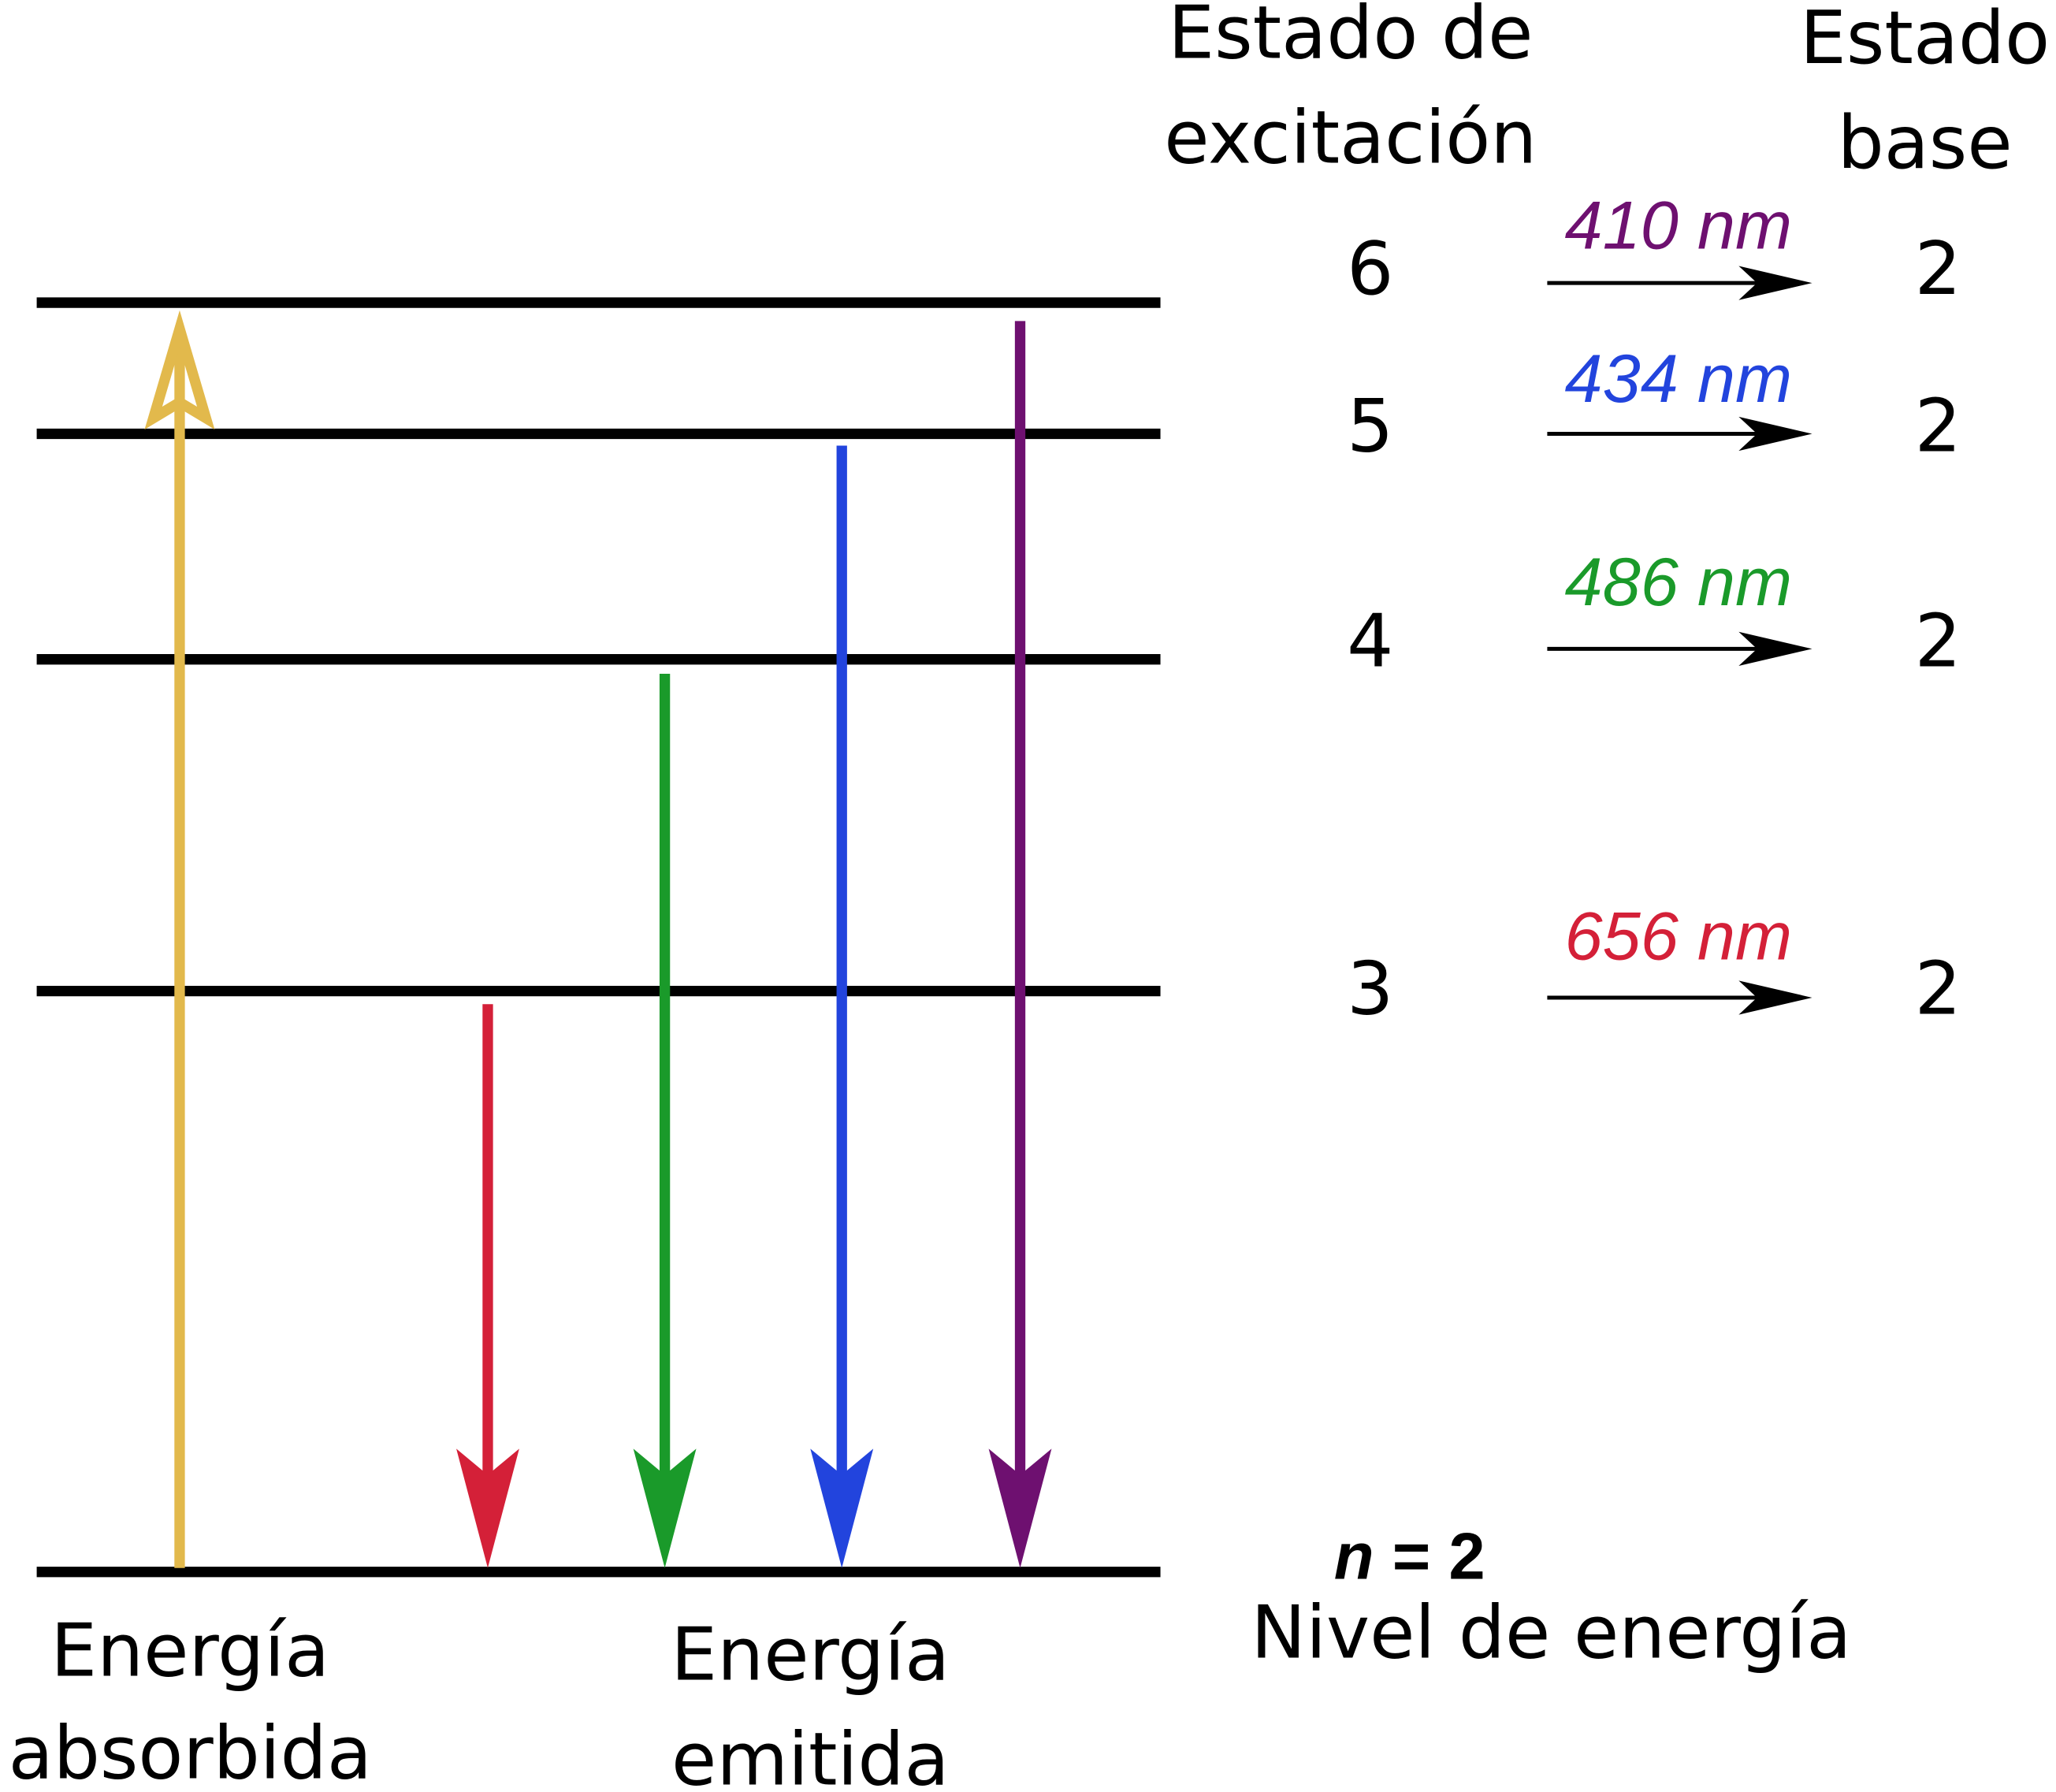 The image size is (2056, 1792). Describe the element at coordinates (1350, 137) in the screenshot. I see `excitation-header: excitación` at that location.